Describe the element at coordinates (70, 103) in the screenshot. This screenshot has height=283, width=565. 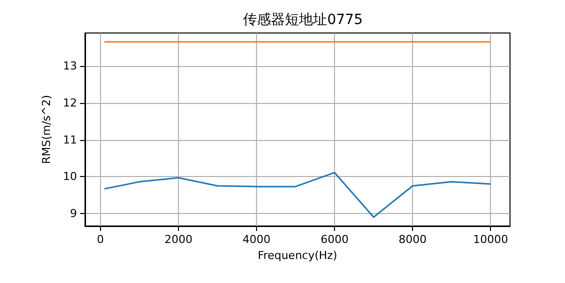
I see `y-tick-label: 12` at that location.